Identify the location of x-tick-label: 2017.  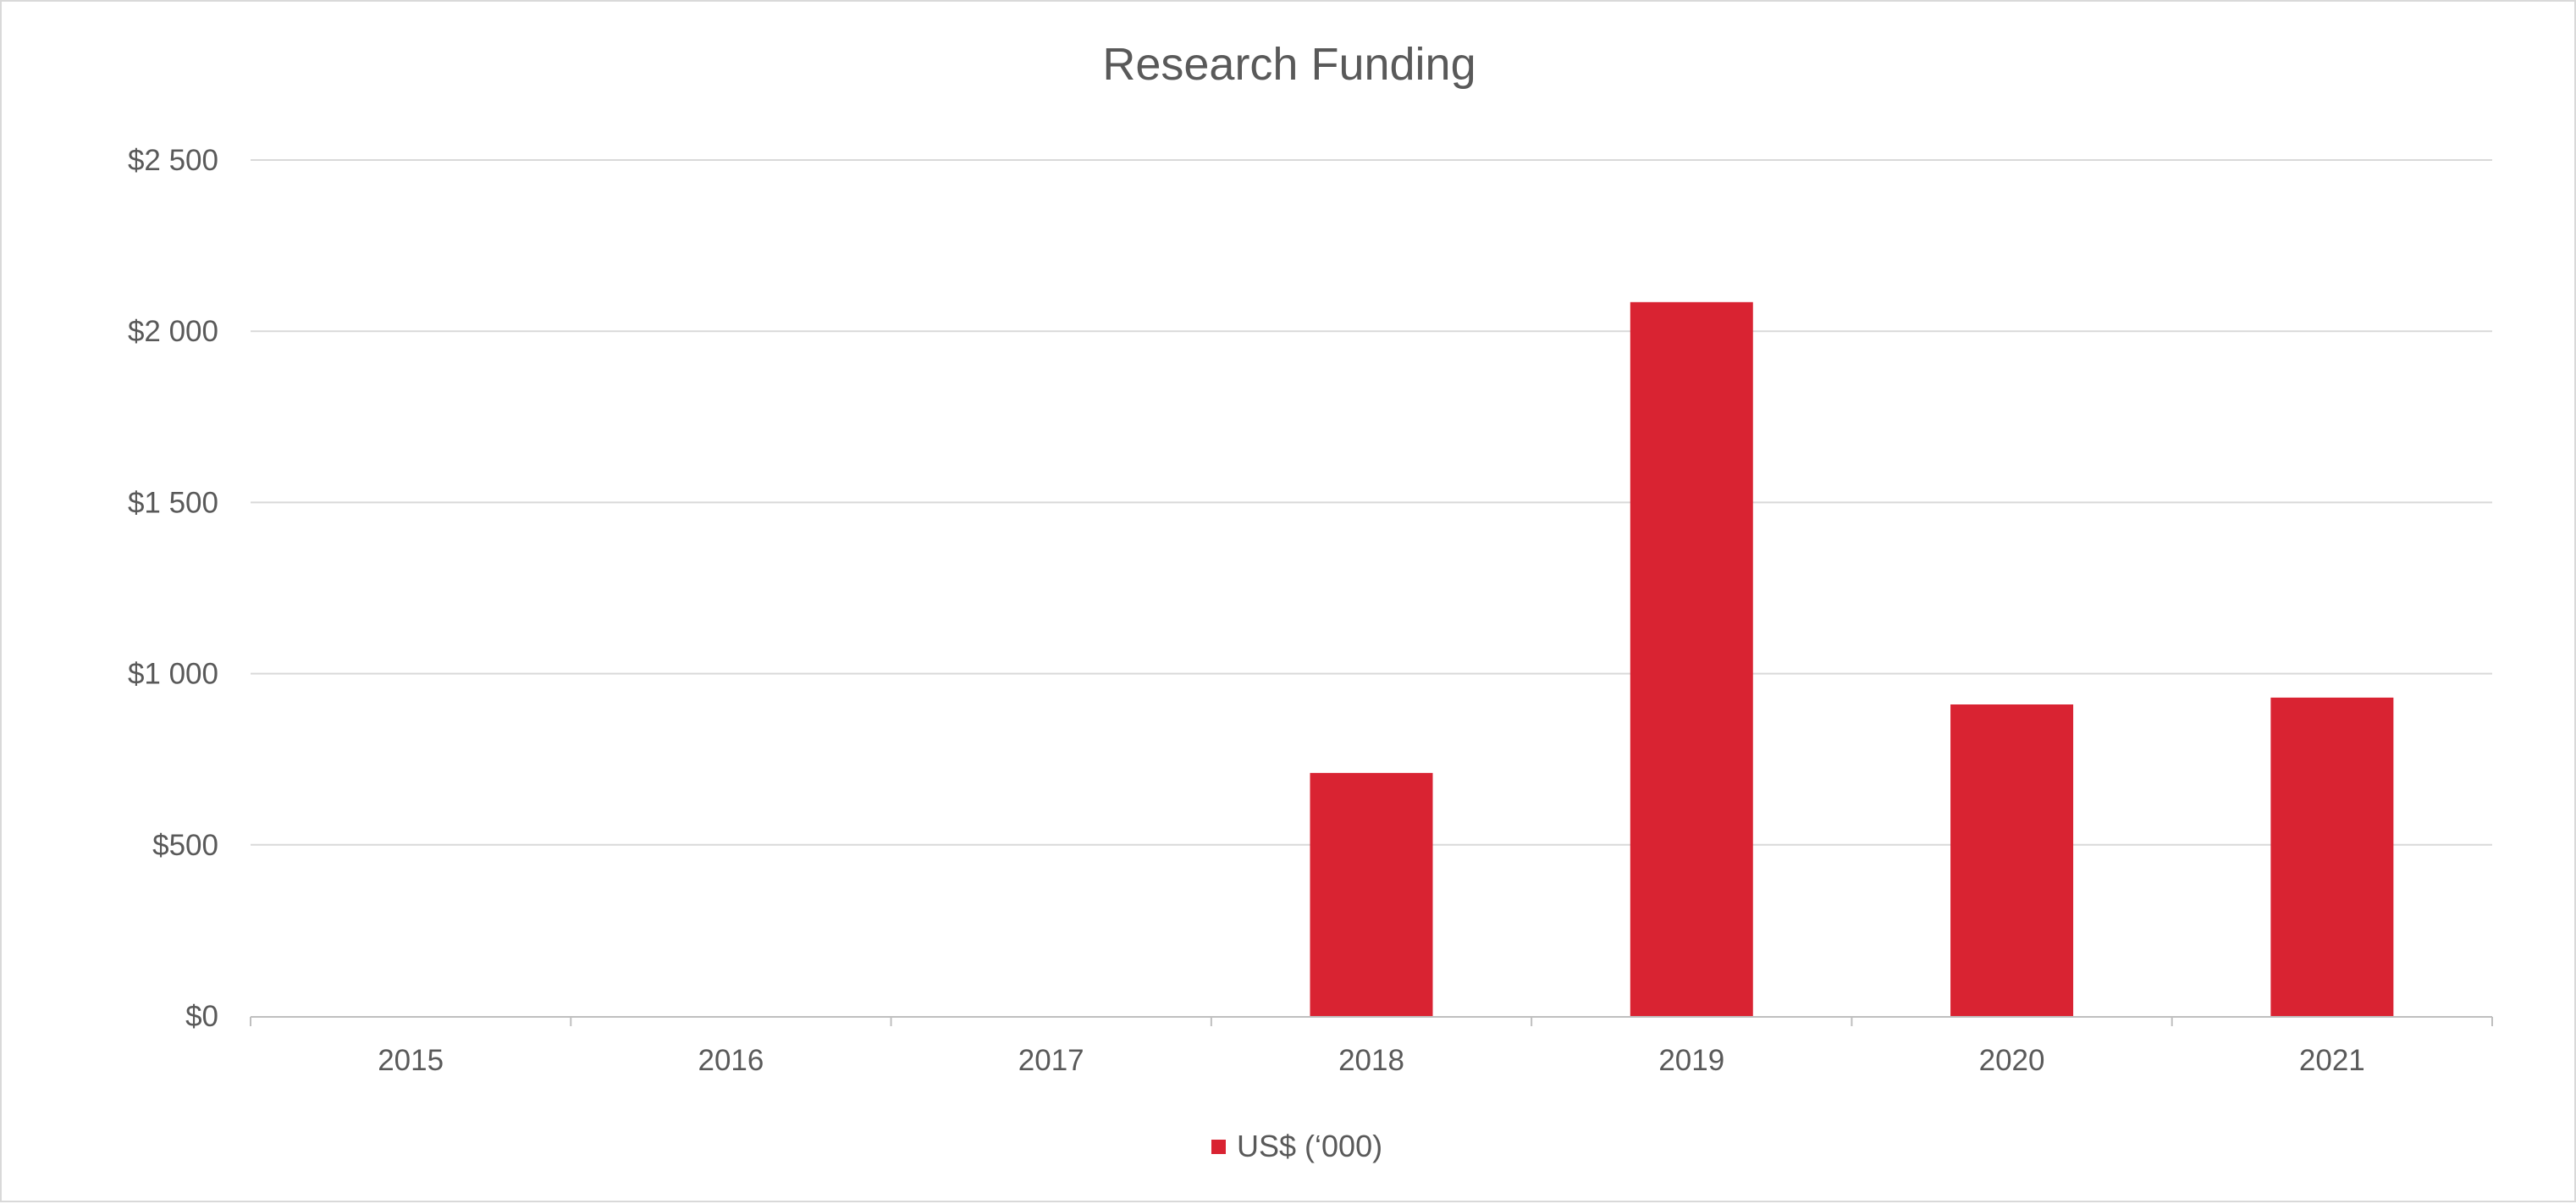
(1051, 1060).